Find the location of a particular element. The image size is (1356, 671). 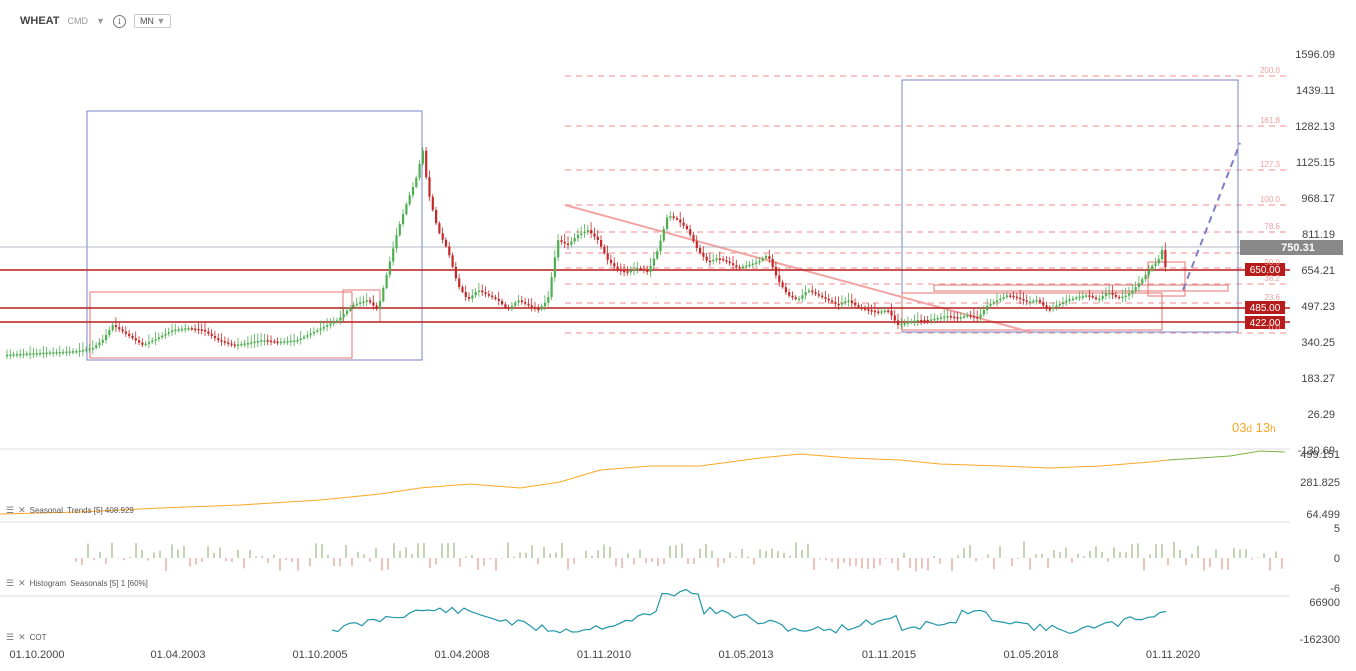

panel-name: COT is located at coordinates (38, 637).